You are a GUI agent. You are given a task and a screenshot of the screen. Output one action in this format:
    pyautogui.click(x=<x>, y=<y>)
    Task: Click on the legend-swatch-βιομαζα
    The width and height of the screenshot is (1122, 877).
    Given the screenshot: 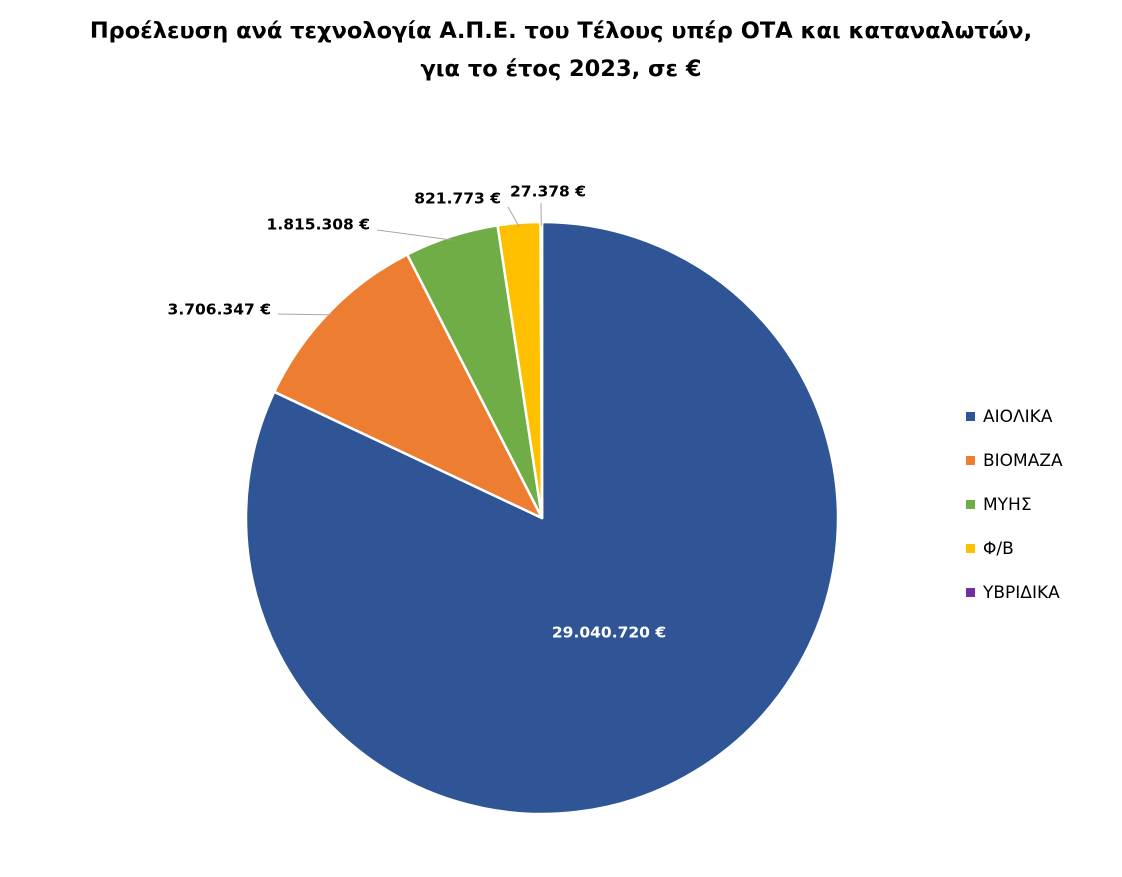 What is the action you would take?
    pyautogui.click(x=970, y=461)
    